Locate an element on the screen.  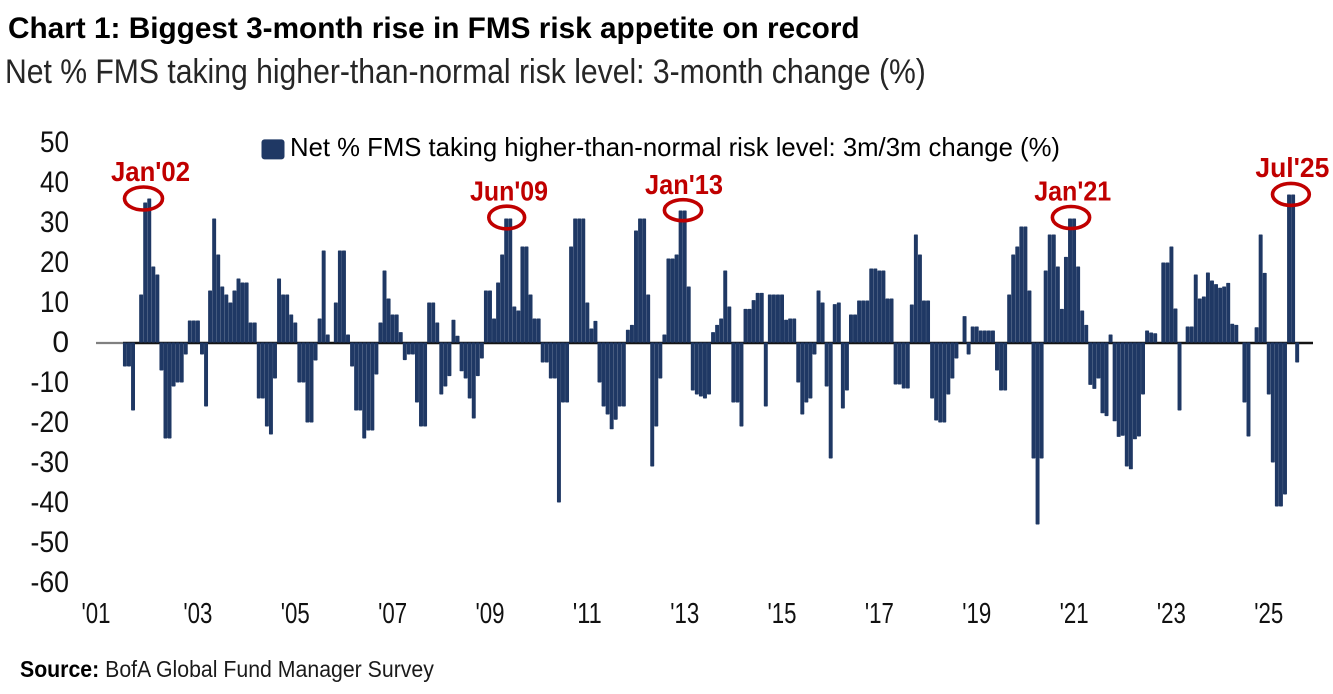
svg-text: '23 is located at coordinates (1171, 614).